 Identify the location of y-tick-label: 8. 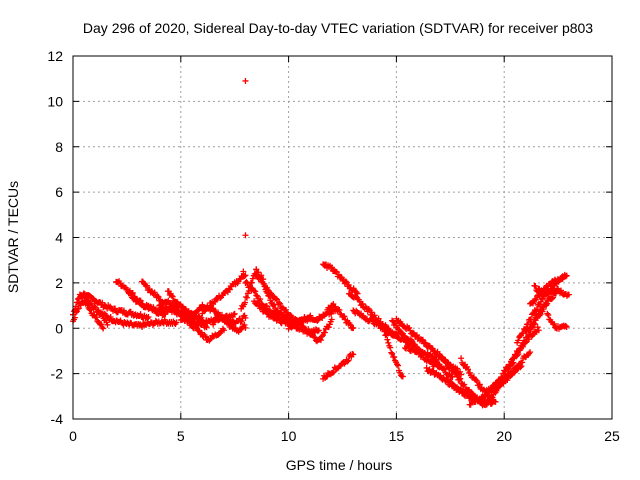
(59, 147).